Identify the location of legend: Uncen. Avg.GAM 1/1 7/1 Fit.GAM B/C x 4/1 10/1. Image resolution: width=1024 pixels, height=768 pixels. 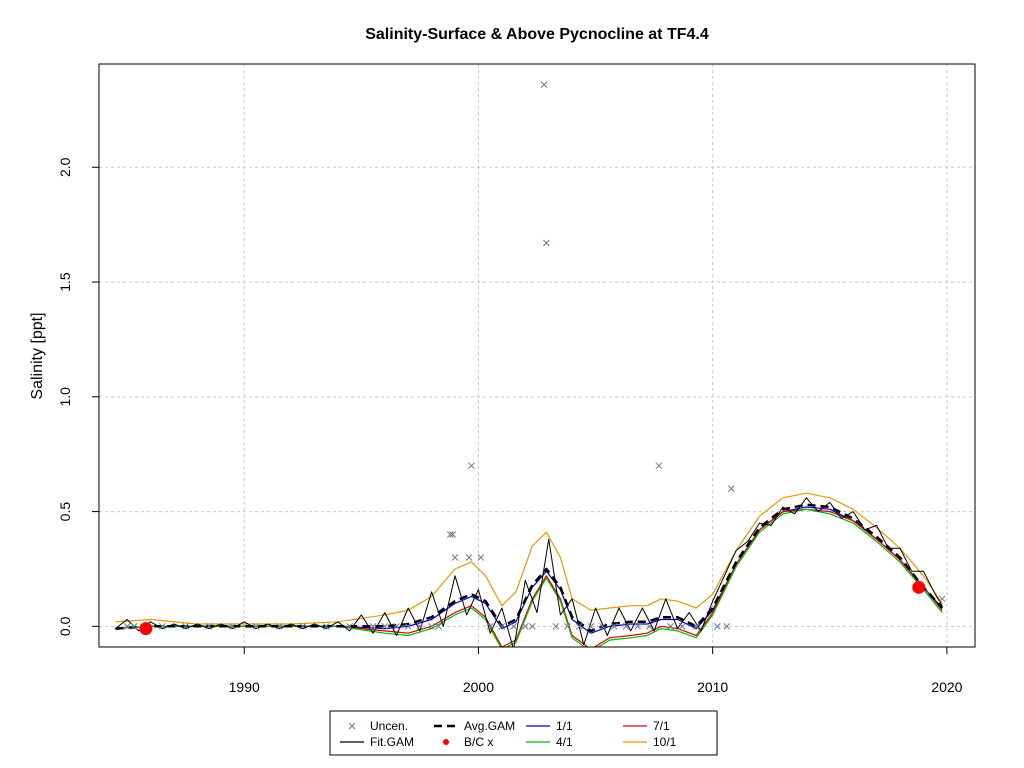
(523, 733).